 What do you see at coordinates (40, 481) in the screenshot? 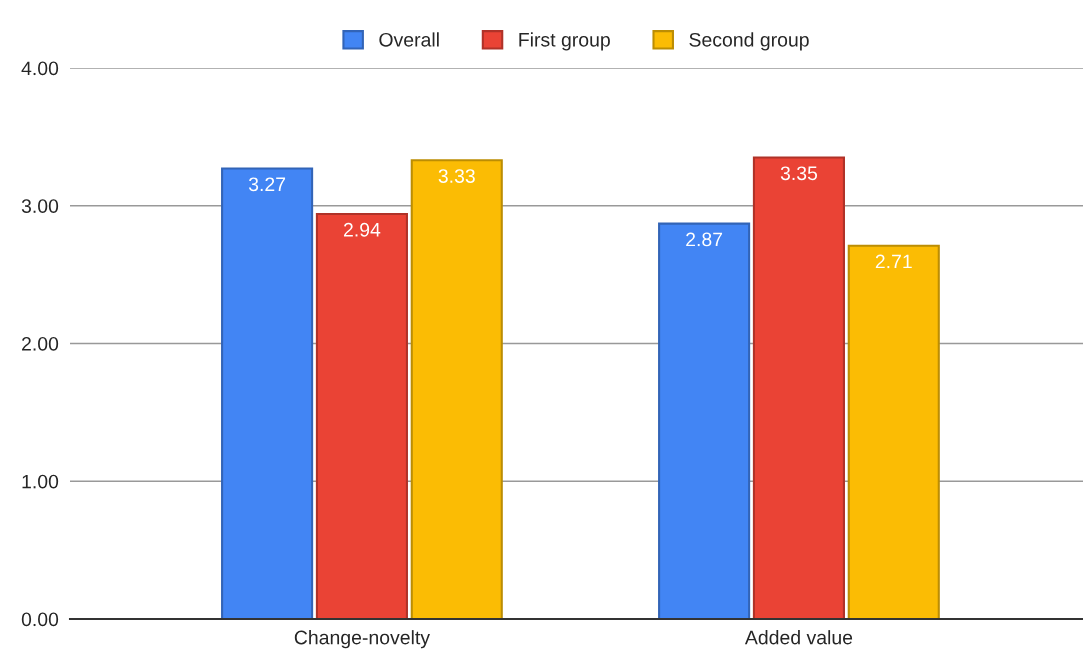
I see `y-tick-label: 1.00` at bounding box center [40, 481].